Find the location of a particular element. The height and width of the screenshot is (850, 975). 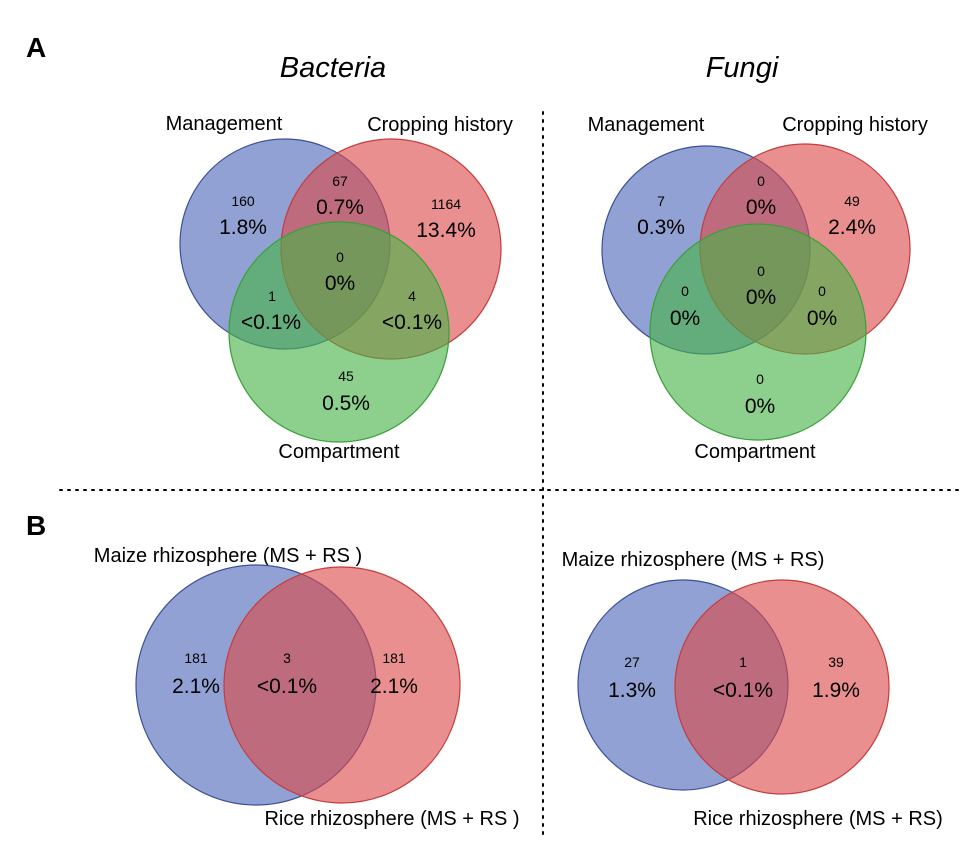

region-count-rice-only: 39 is located at coordinates (836, 662).